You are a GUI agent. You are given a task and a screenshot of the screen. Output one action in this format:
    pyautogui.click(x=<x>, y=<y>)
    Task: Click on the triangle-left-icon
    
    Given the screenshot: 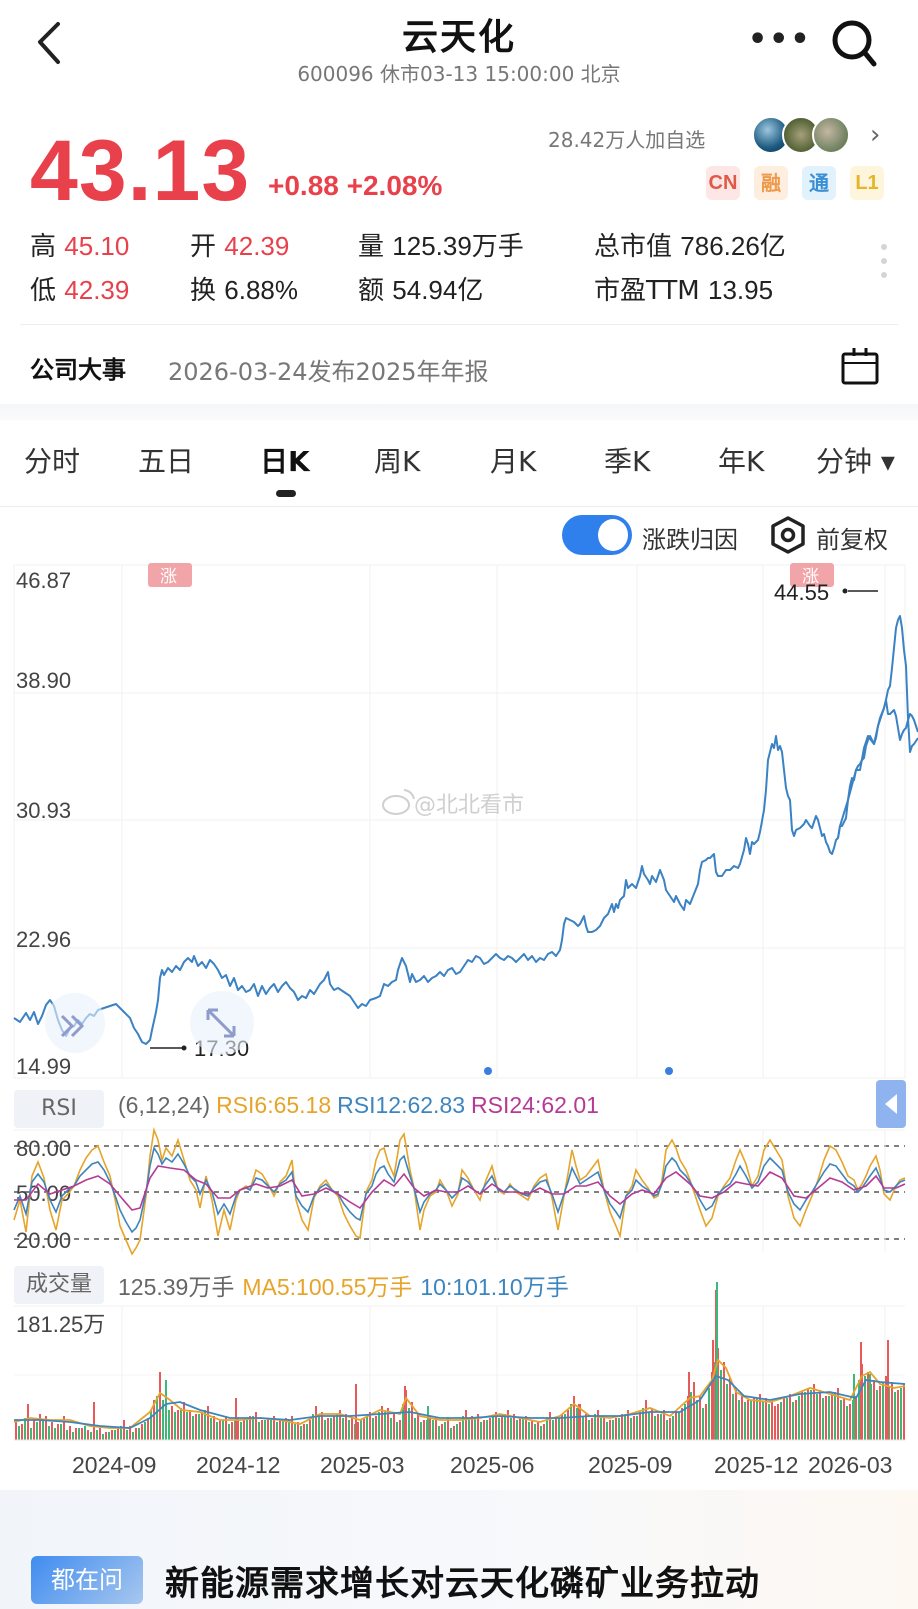 What is the action you would take?
    pyautogui.click(x=891, y=1104)
    